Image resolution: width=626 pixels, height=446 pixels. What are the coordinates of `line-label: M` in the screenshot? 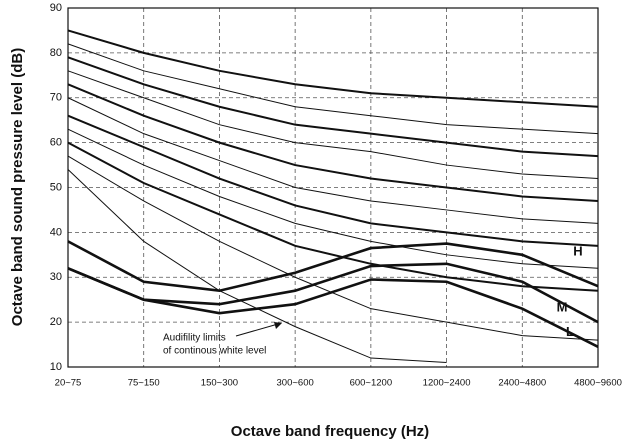 It's located at (562, 307).